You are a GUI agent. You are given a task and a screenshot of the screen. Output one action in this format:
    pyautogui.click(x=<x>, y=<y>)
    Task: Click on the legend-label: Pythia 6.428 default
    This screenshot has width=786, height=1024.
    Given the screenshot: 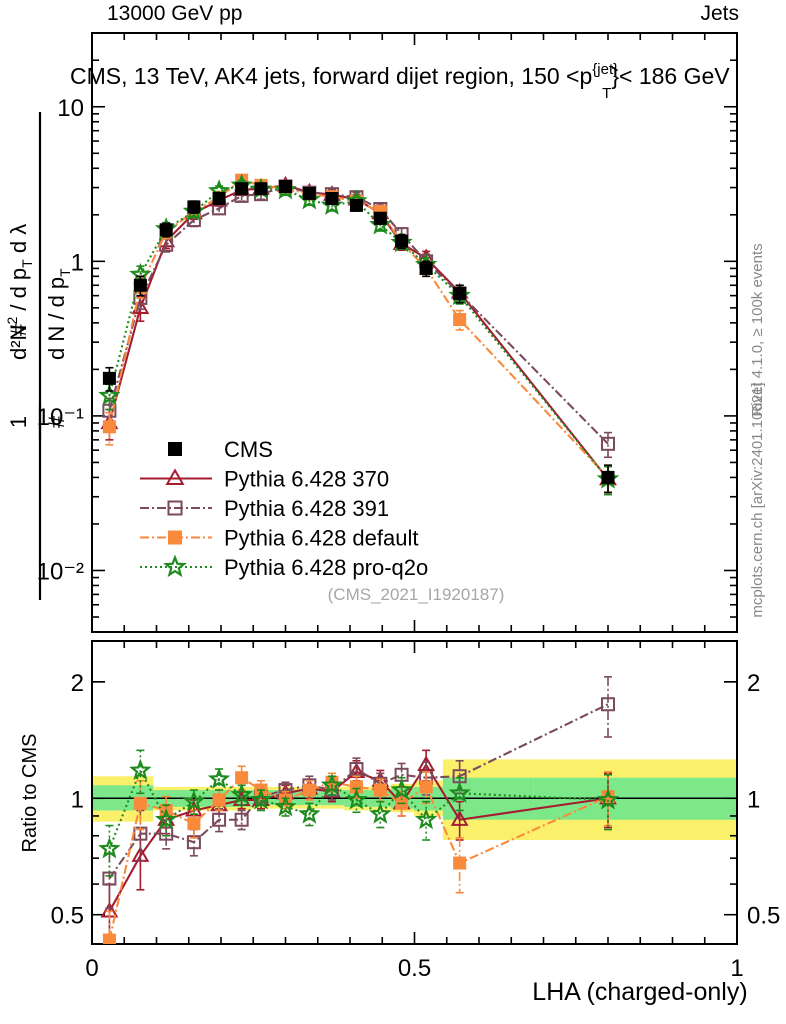 What is the action you would take?
    pyautogui.click(x=321, y=538)
    